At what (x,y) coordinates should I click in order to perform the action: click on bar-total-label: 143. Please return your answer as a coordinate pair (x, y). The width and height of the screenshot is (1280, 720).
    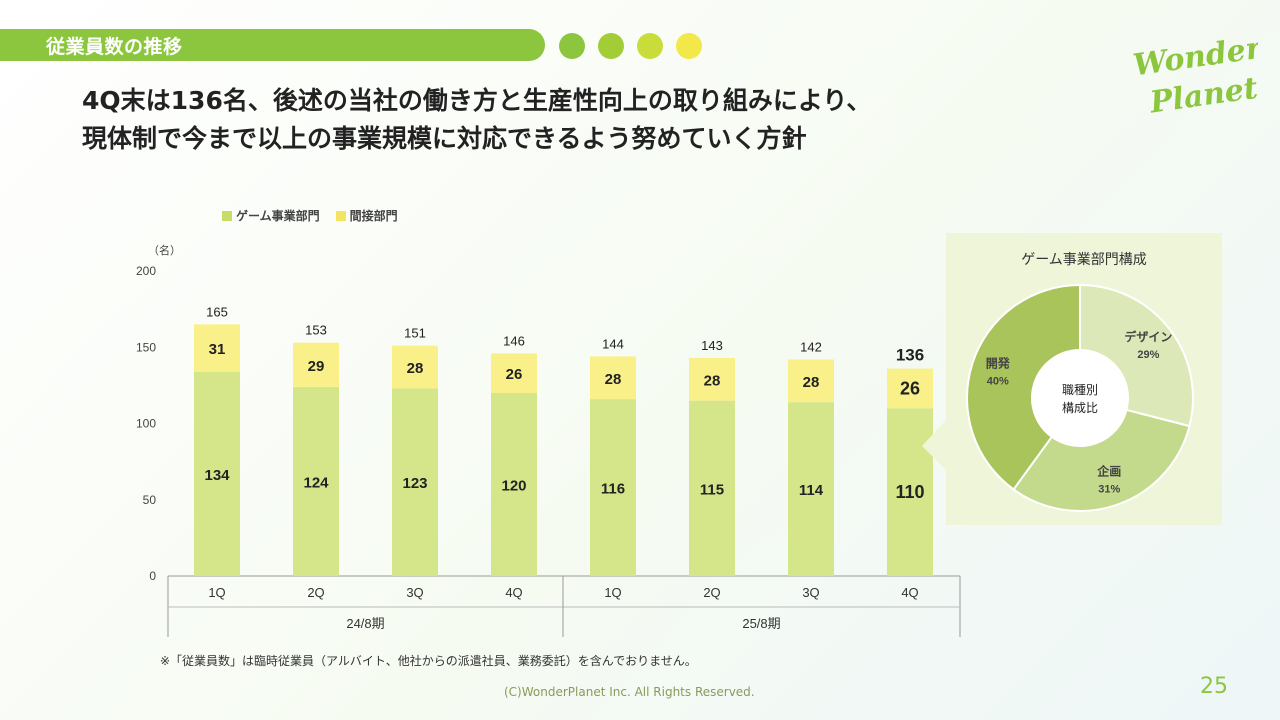
    Looking at the image, I should click on (712, 345).